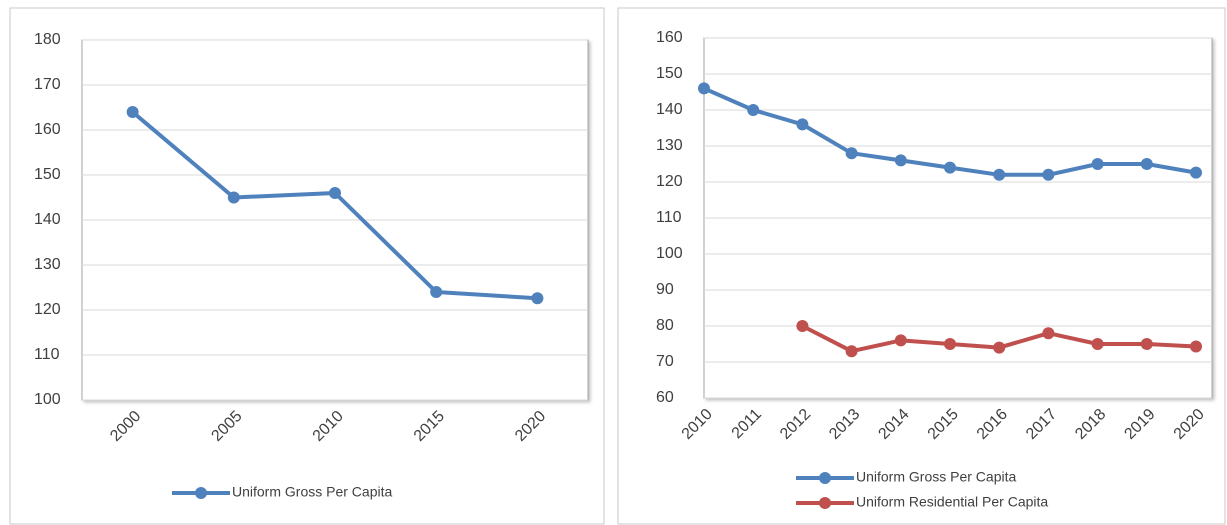 This screenshot has width=1227, height=525. I want to click on y-tick-label: 80, so click(665, 325).